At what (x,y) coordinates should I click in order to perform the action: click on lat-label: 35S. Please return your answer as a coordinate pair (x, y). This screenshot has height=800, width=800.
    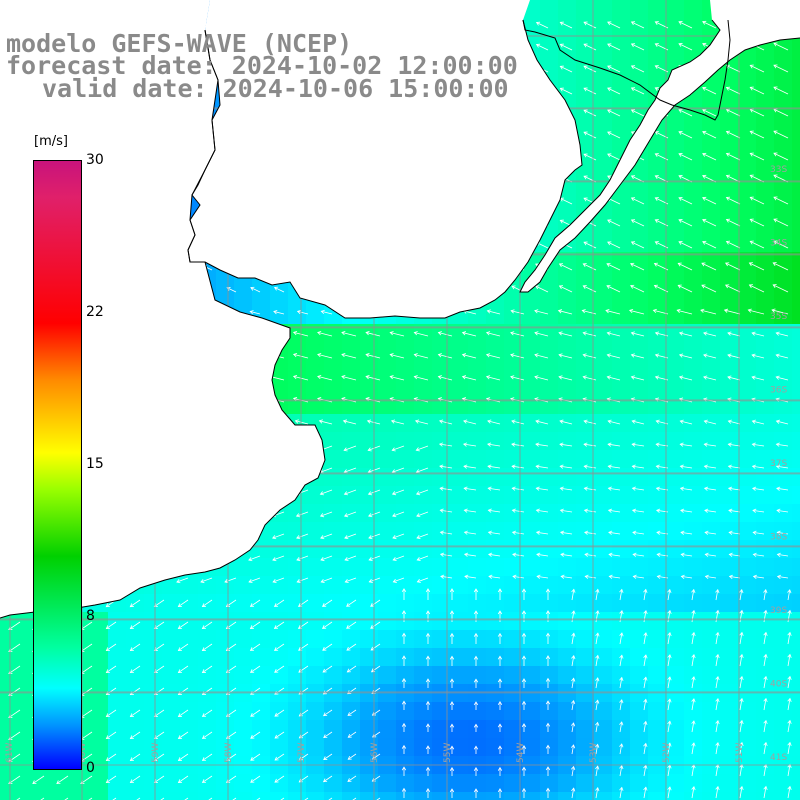
    Looking at the image, I should click on (778, 317).